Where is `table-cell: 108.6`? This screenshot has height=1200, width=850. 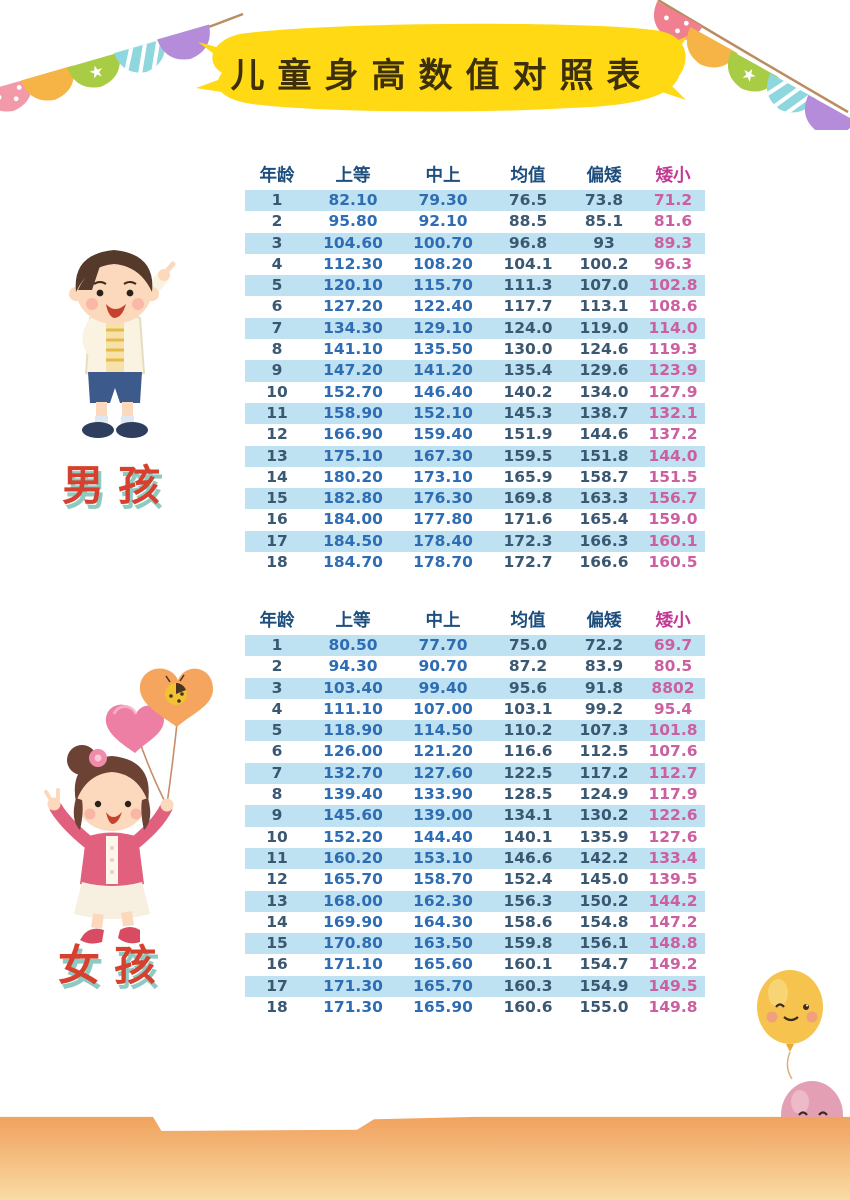
table-cell: 108.6 is located at coordinates (673, 306).